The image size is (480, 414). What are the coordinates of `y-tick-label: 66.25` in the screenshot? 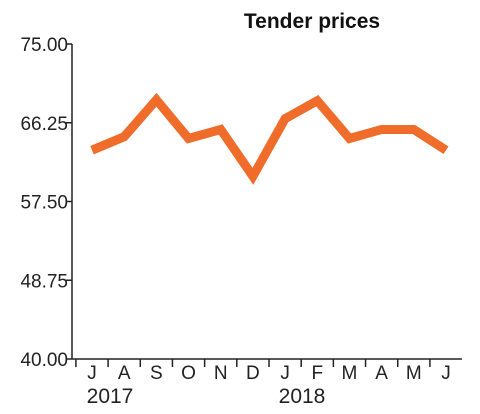 It's located at (44, 124).